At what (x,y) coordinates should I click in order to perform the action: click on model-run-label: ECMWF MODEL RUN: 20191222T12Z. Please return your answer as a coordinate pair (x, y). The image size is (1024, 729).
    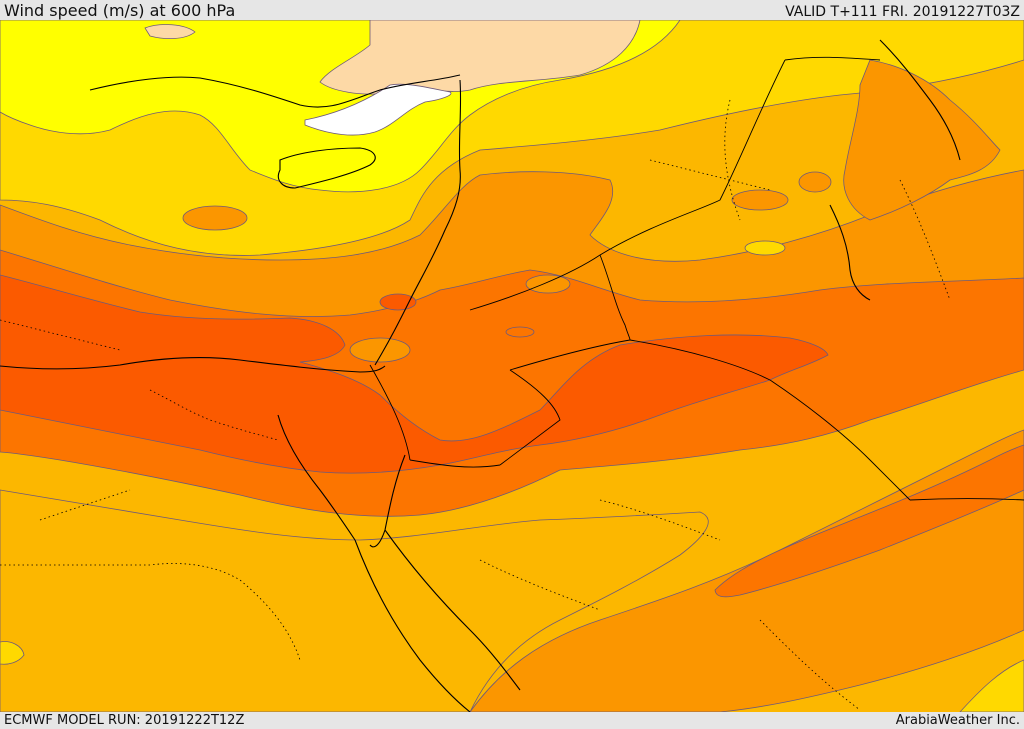
    Looking at the image, I should click on (124, 720).